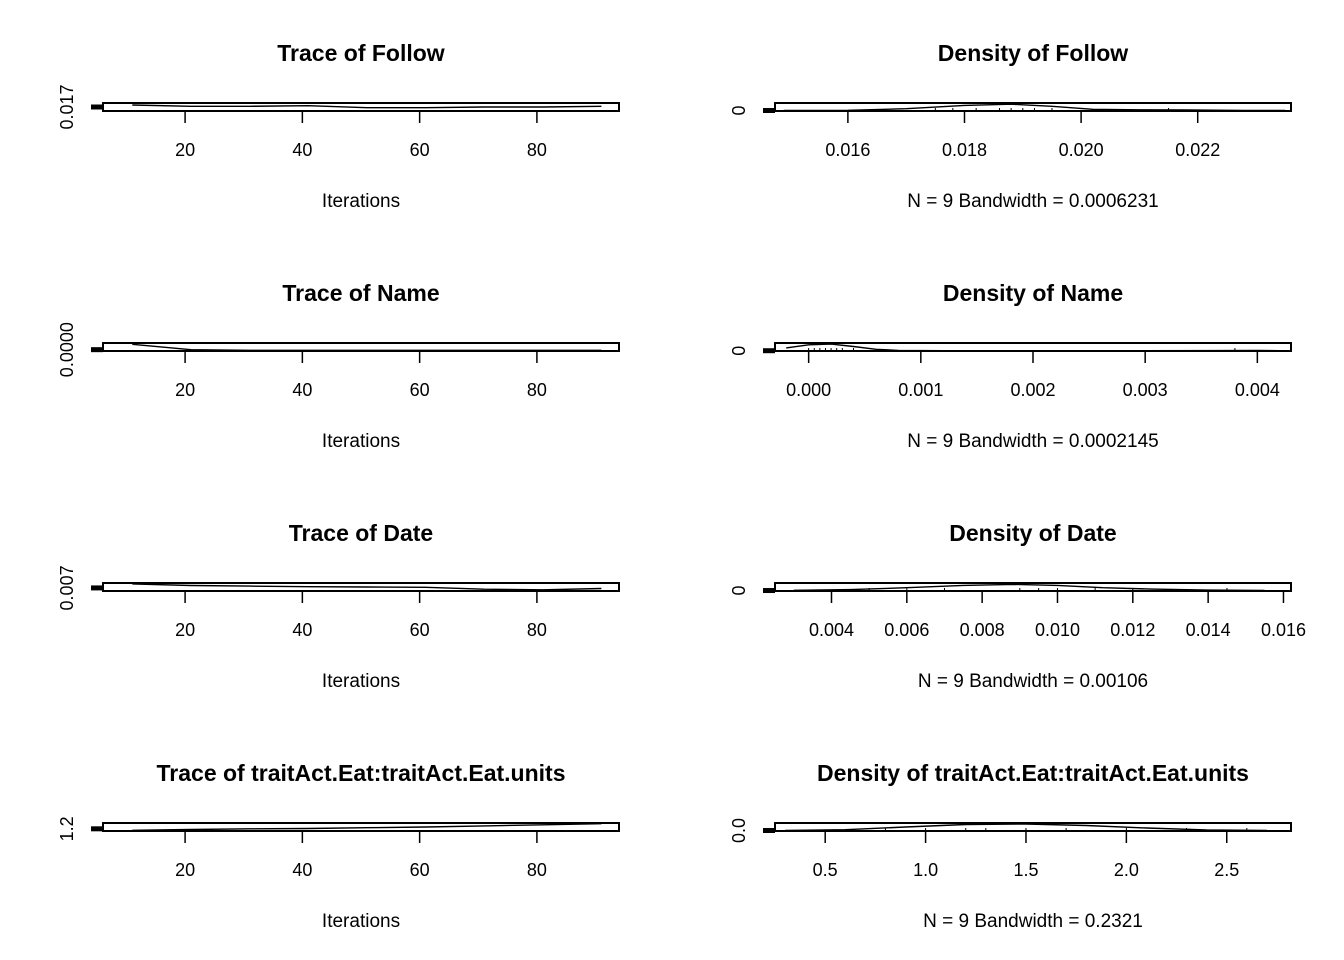 Image resolution: width=1344 pixels, height=960 pixels. What do you see at coordinates (361, 773) in the screenshot?
I see `panel-title: Trace of traitAct.Eat:traitAct.Eat.units` at bounding box center [361, 773].